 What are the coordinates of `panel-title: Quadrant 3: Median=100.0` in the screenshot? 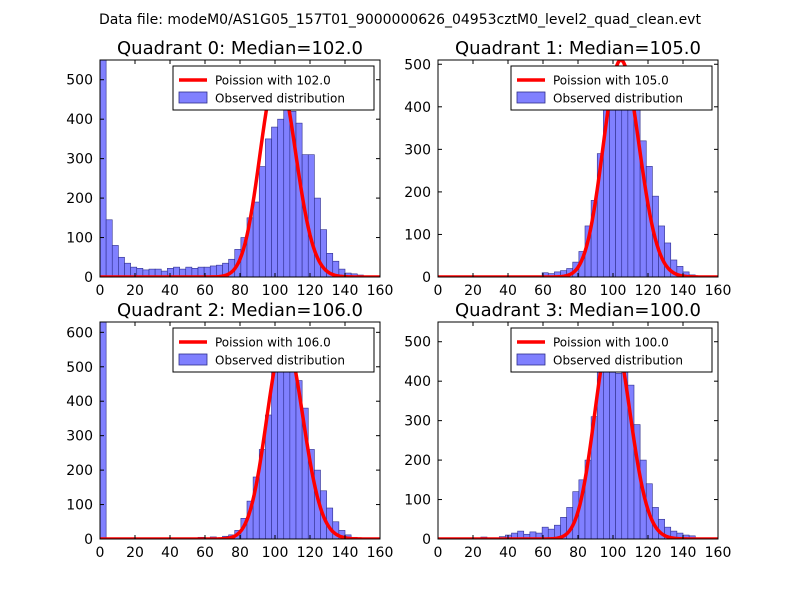 It's located at (578, 310).